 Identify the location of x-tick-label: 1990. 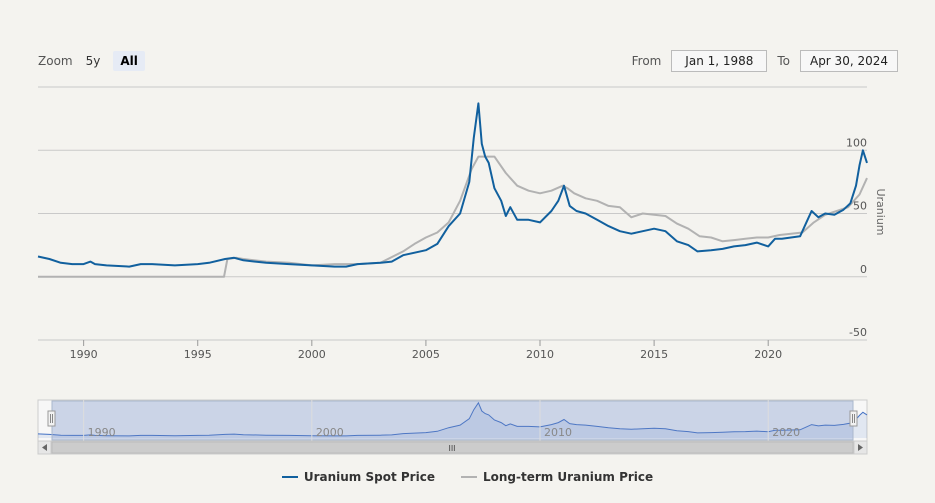
(84, 354).